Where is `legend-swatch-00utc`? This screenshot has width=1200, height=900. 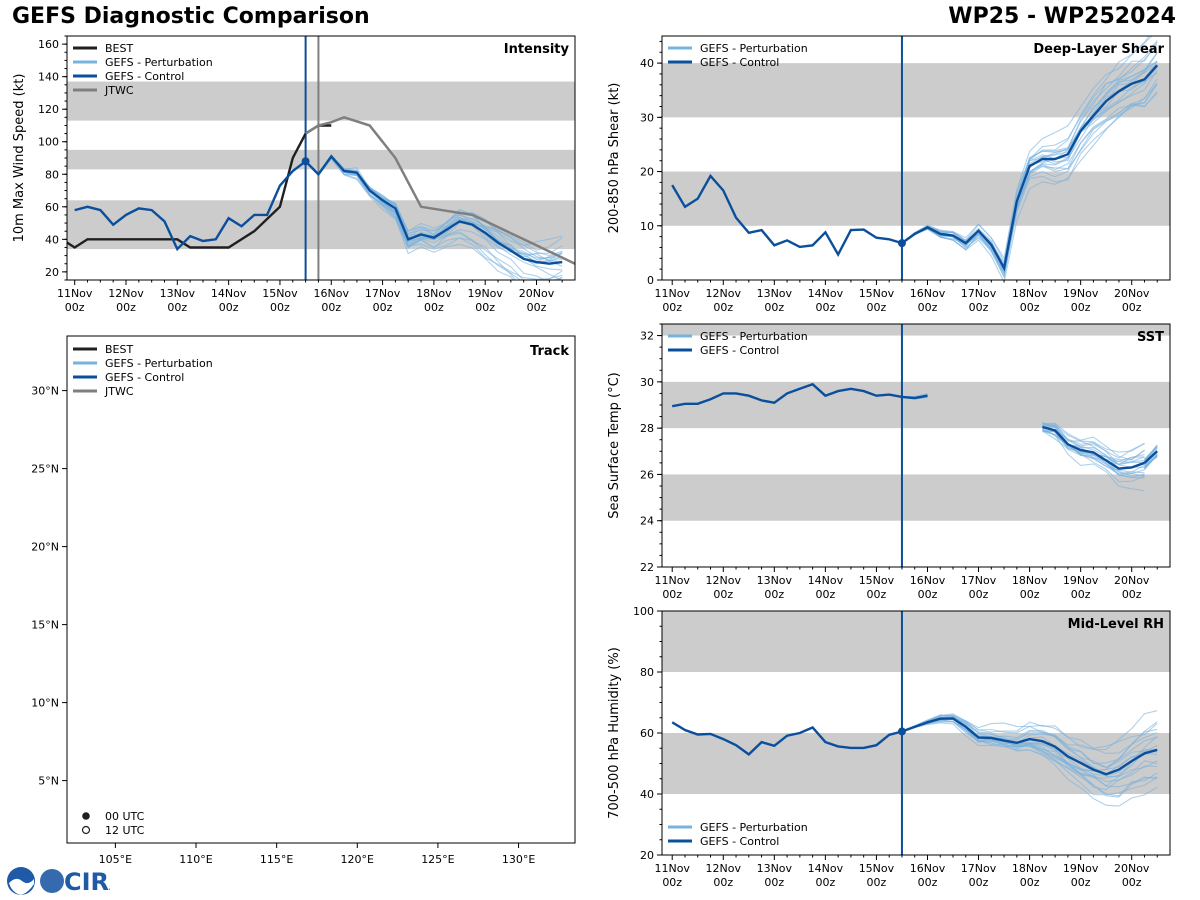 legend-swatch-00utc is located at coordinates (86, 816).